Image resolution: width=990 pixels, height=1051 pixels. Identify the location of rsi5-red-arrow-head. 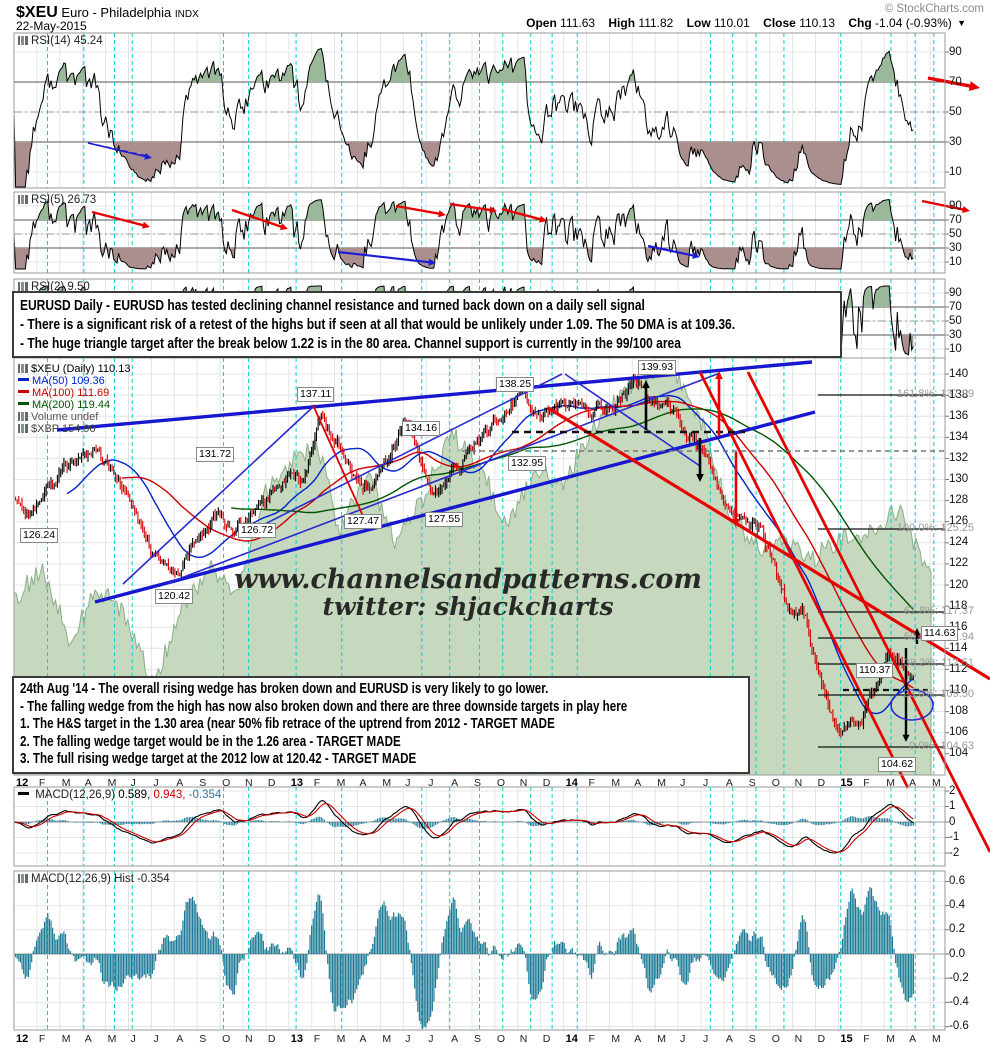
(283, 226).